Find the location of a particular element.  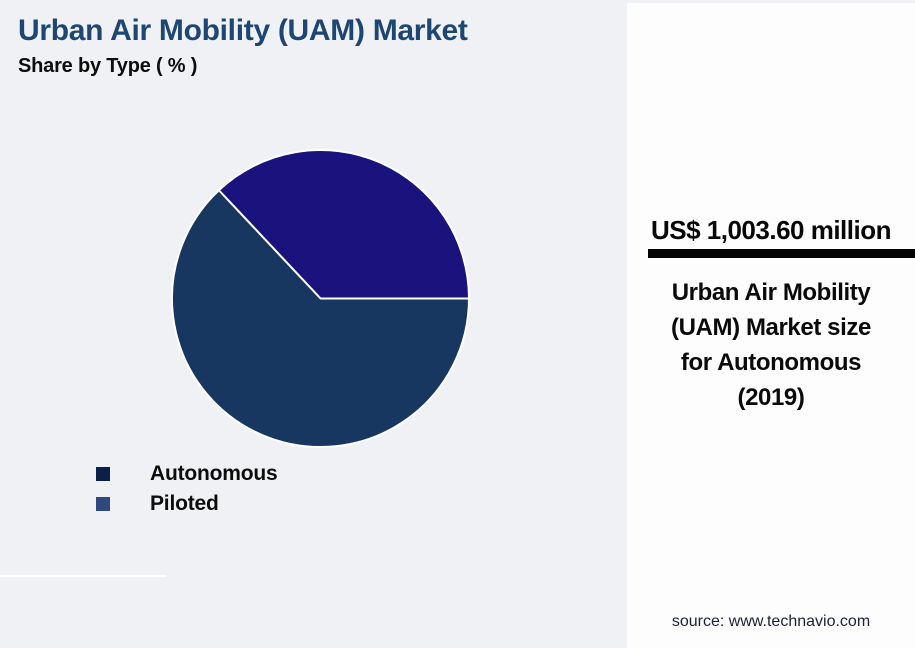

legend-label-piloted: Piloted is located at coordinates (184, 503).